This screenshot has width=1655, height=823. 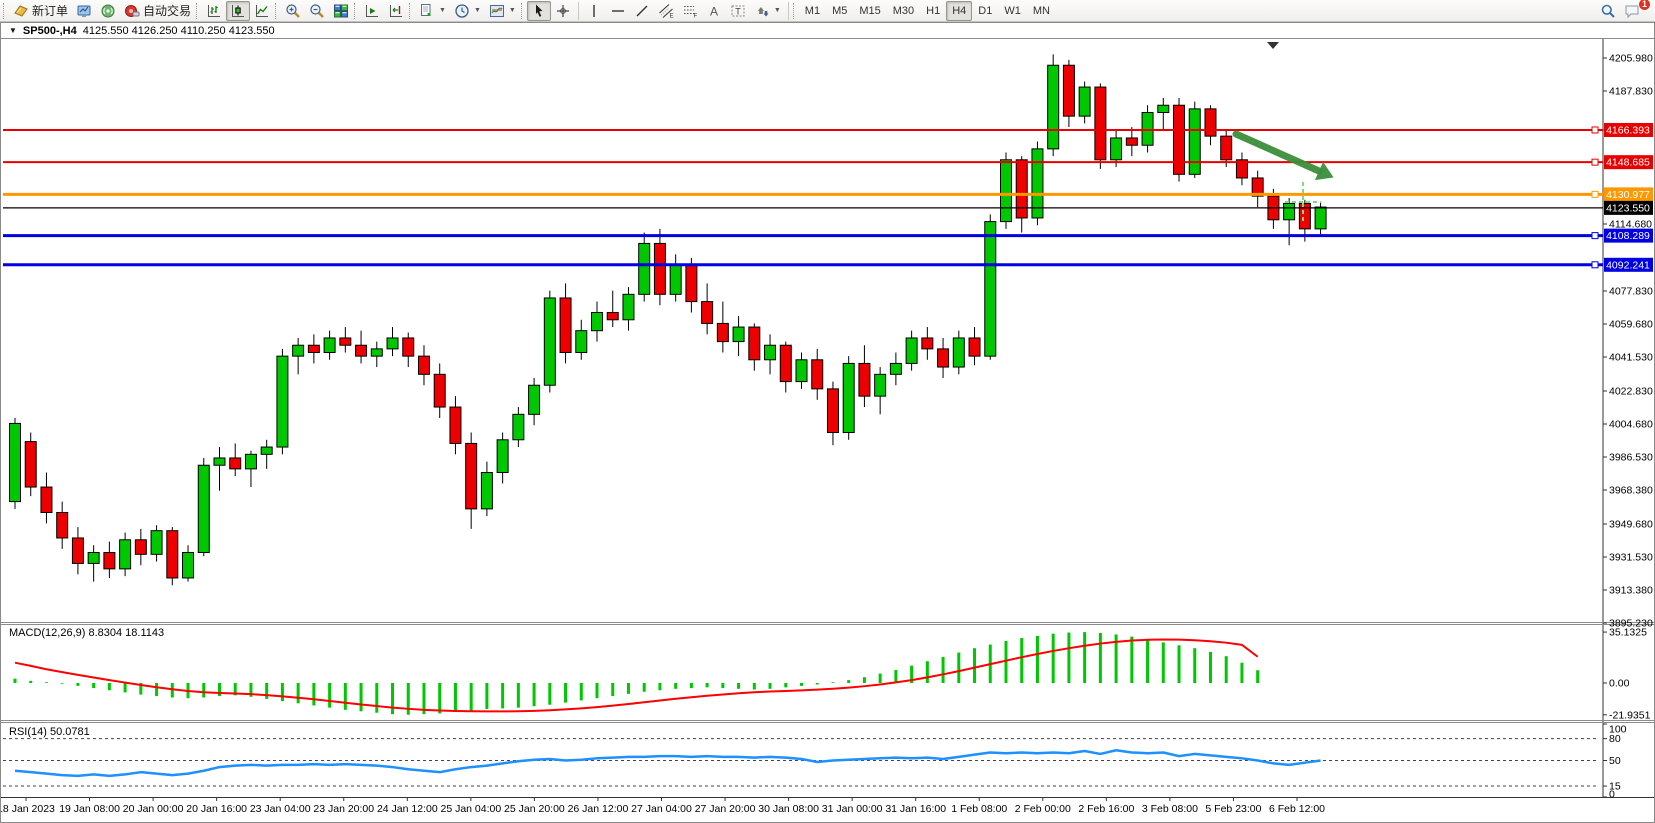 What do you see at coordinates (1628, 163) in the screenshot?
I see `svg-text: 4148.685` at bounding box center [1628, 163].